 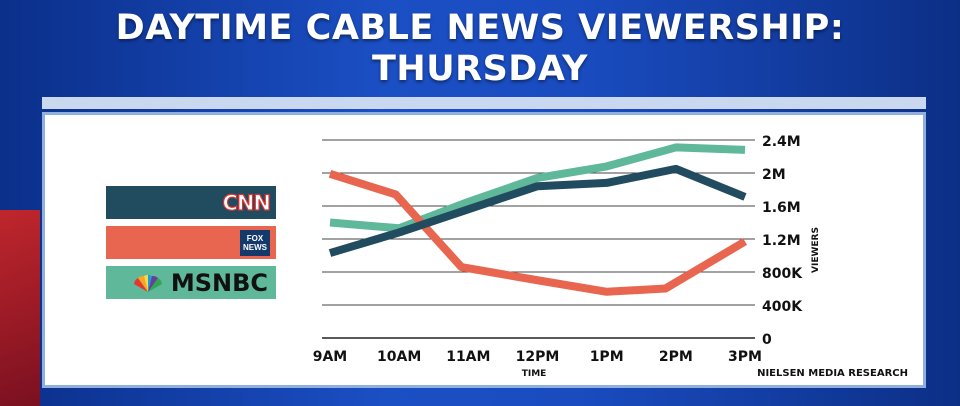 I want to click on fox-news-logo: FOX NEWS, so click(x=255, y=242).